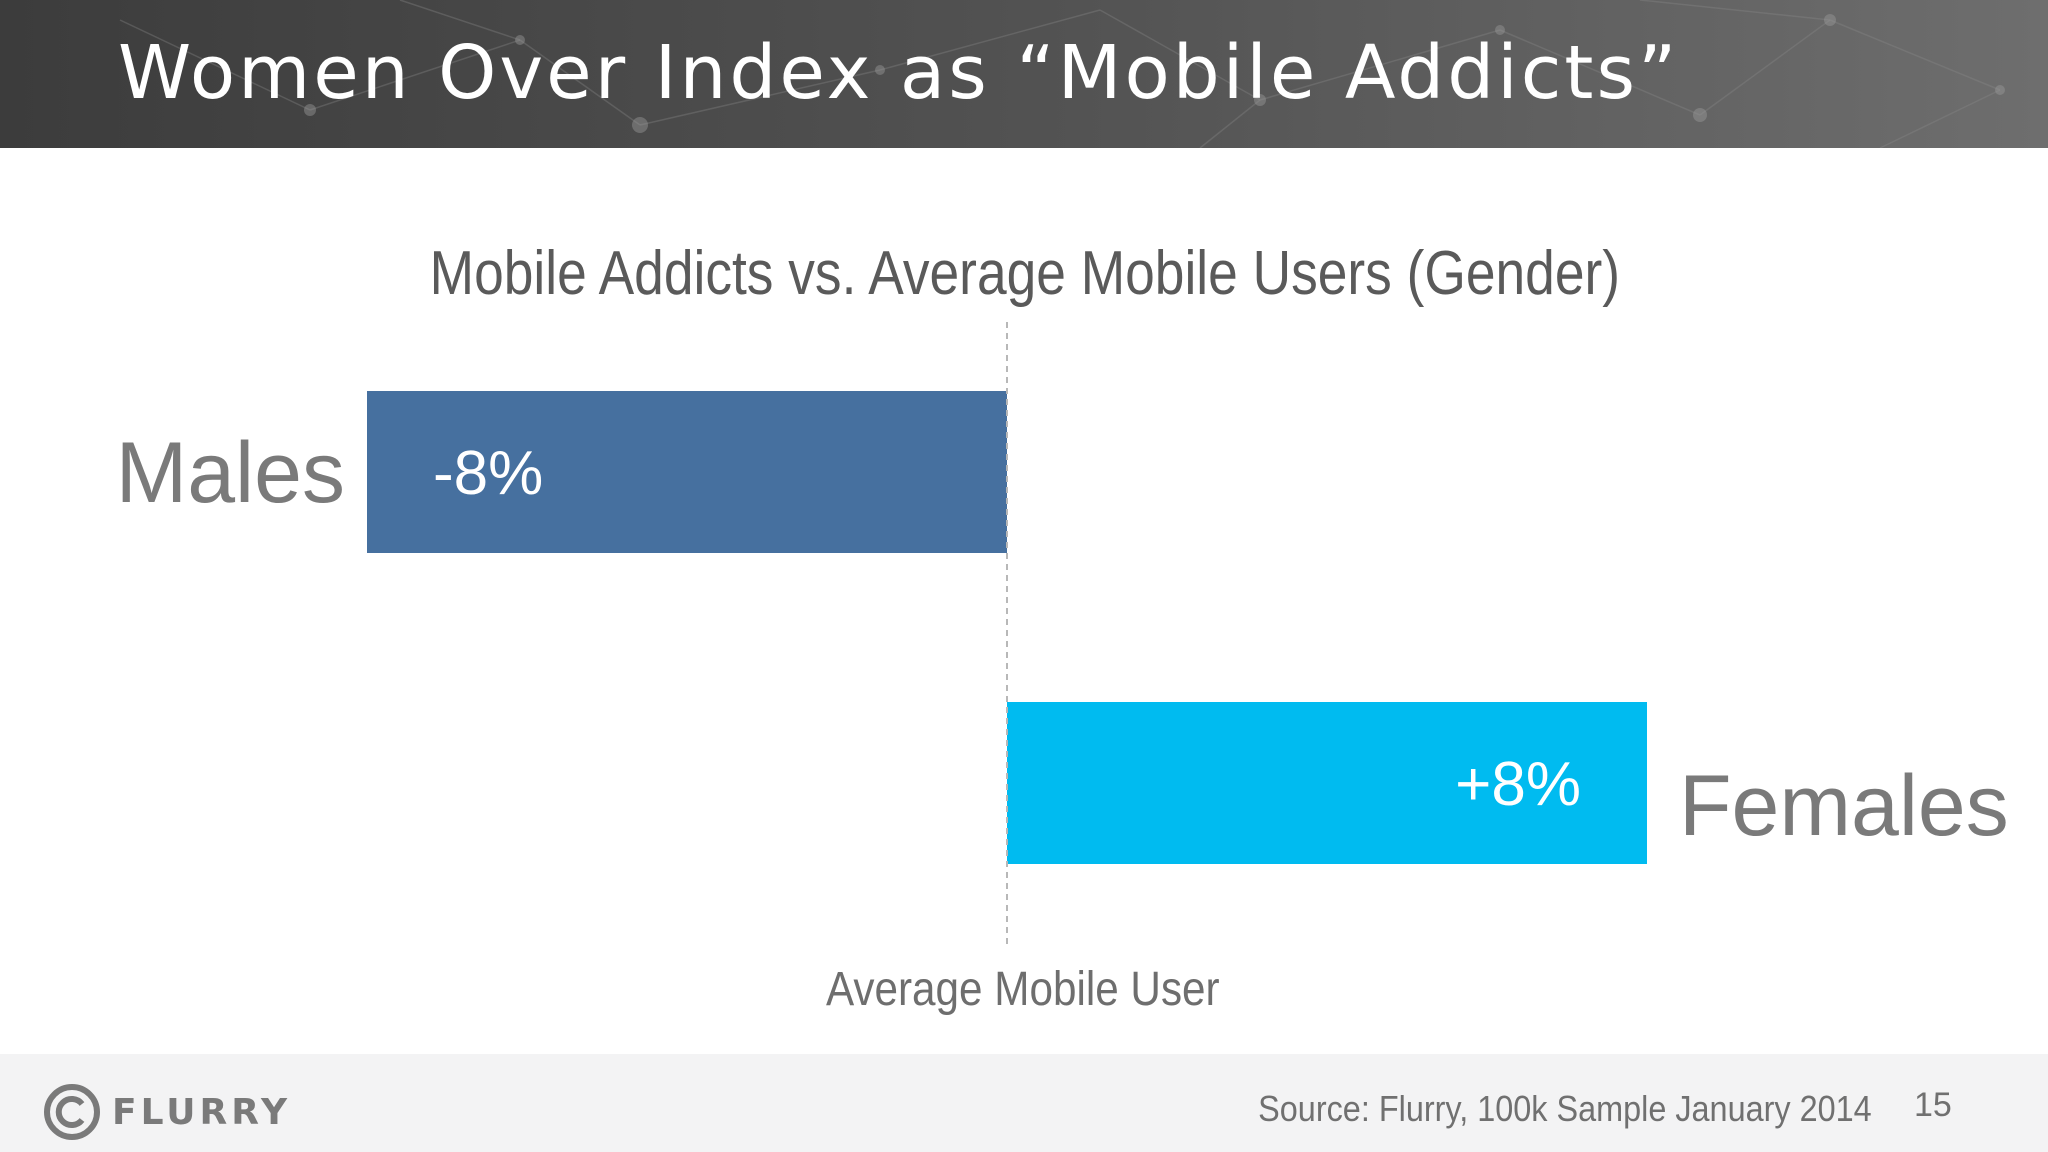 The height and width of the screenshot is (1152, 2048). What do you see at coordinates (1933, 1105) in the screenshot?
I see `page-number: 15` at bounding box center [1933, 1105].